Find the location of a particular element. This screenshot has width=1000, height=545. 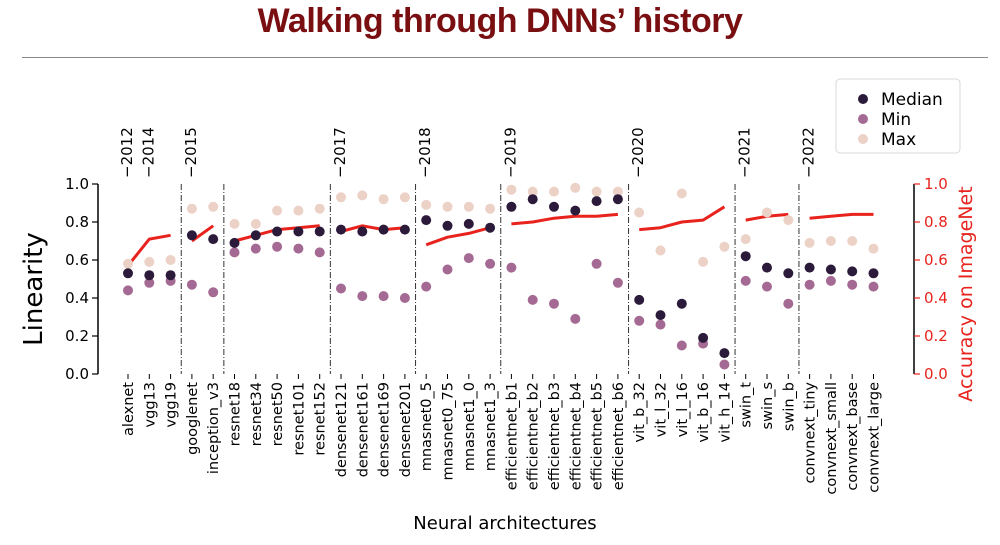

x-tick-label: vit_b_16 is located at coordinates (704, 412).